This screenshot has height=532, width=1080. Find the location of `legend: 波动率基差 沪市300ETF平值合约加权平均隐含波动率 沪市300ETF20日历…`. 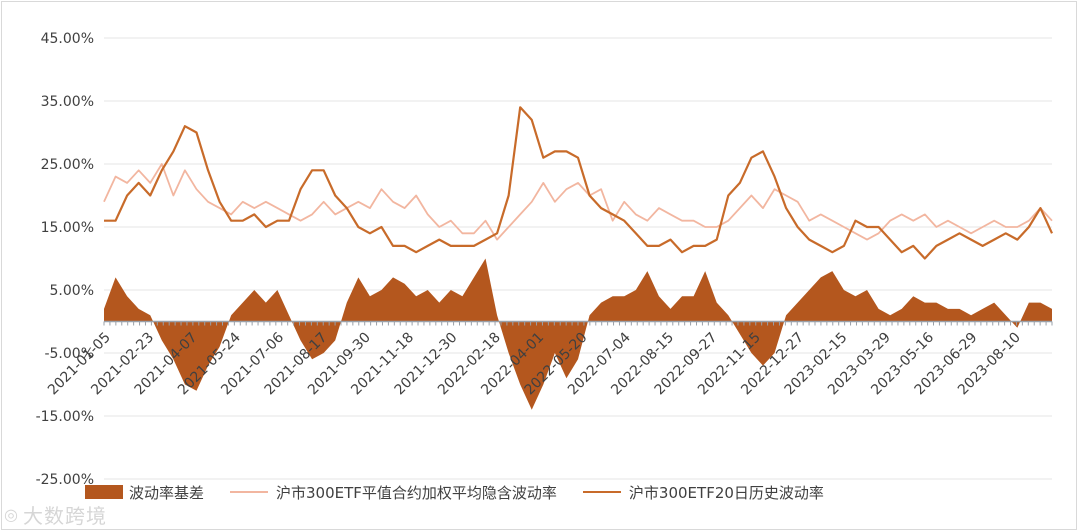

legend: 波动率基差 沪市300ETF平值合约加权平均隐含波动率 沪市300ETF20日历… is located at coordinates (565, 492).